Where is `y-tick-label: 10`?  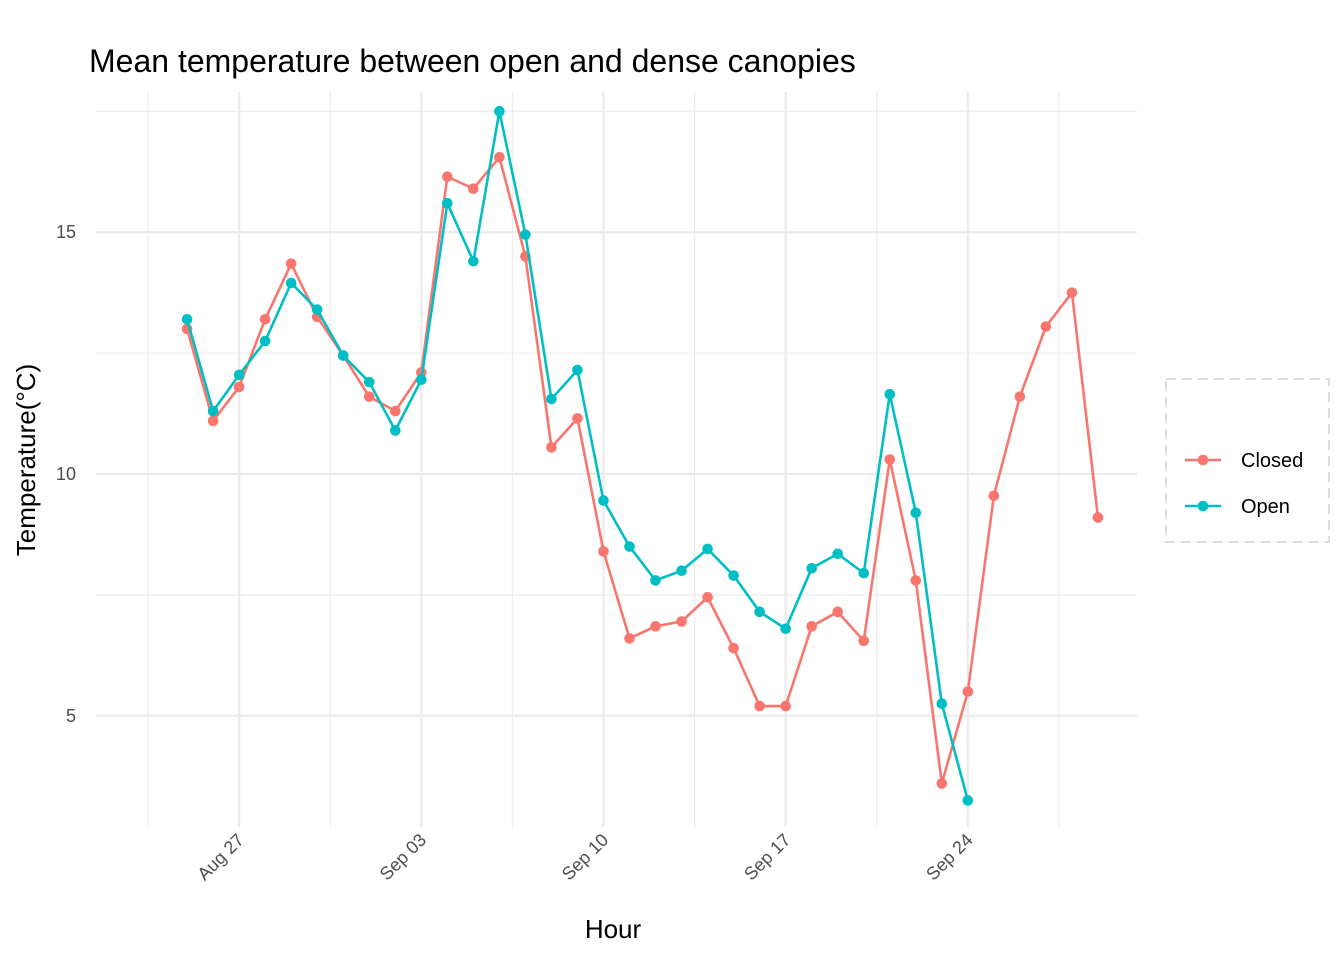
y-tick-label: 10 is located at coordinates (66, 474).